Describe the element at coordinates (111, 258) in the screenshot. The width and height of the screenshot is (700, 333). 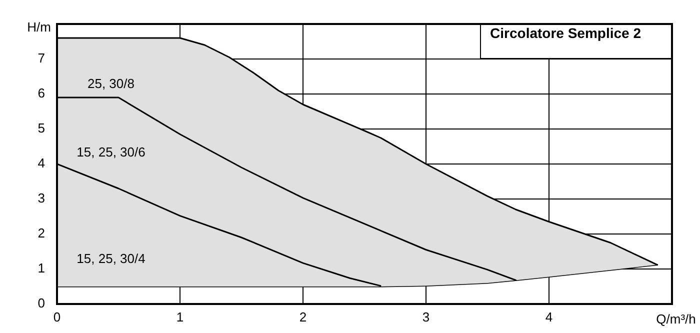
I see `annotation: 15, 25, 30/4` at that location.